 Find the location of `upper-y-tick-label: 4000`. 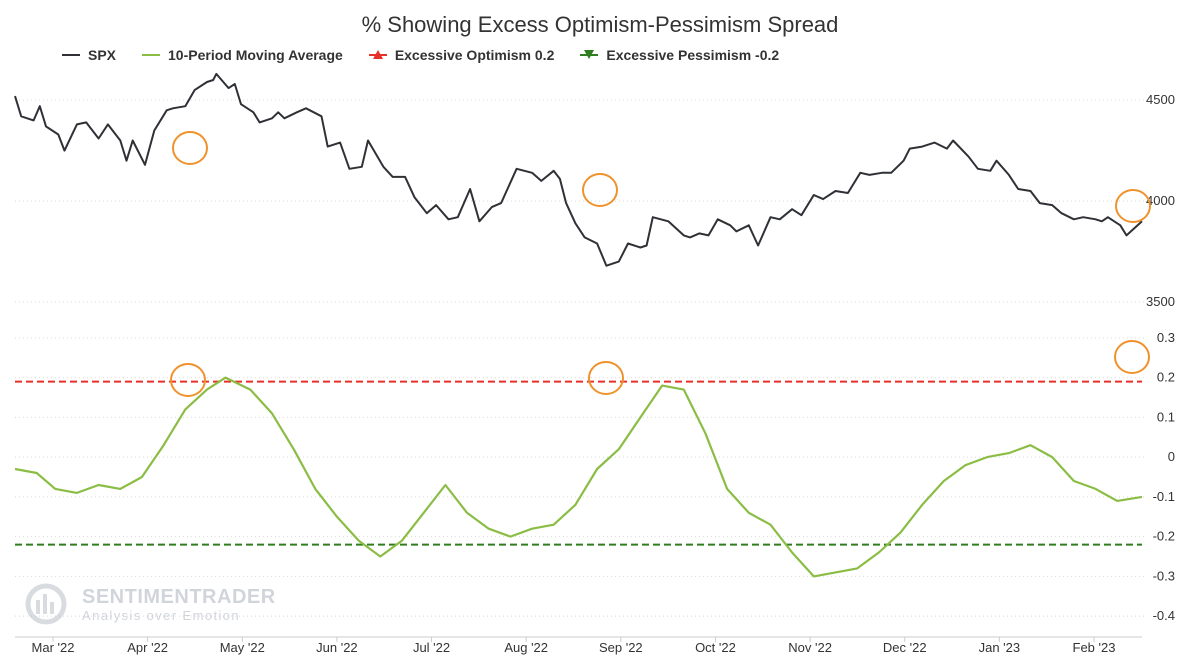

upper-y-tick-label: 4000 is located at coordinates (1160, 200).